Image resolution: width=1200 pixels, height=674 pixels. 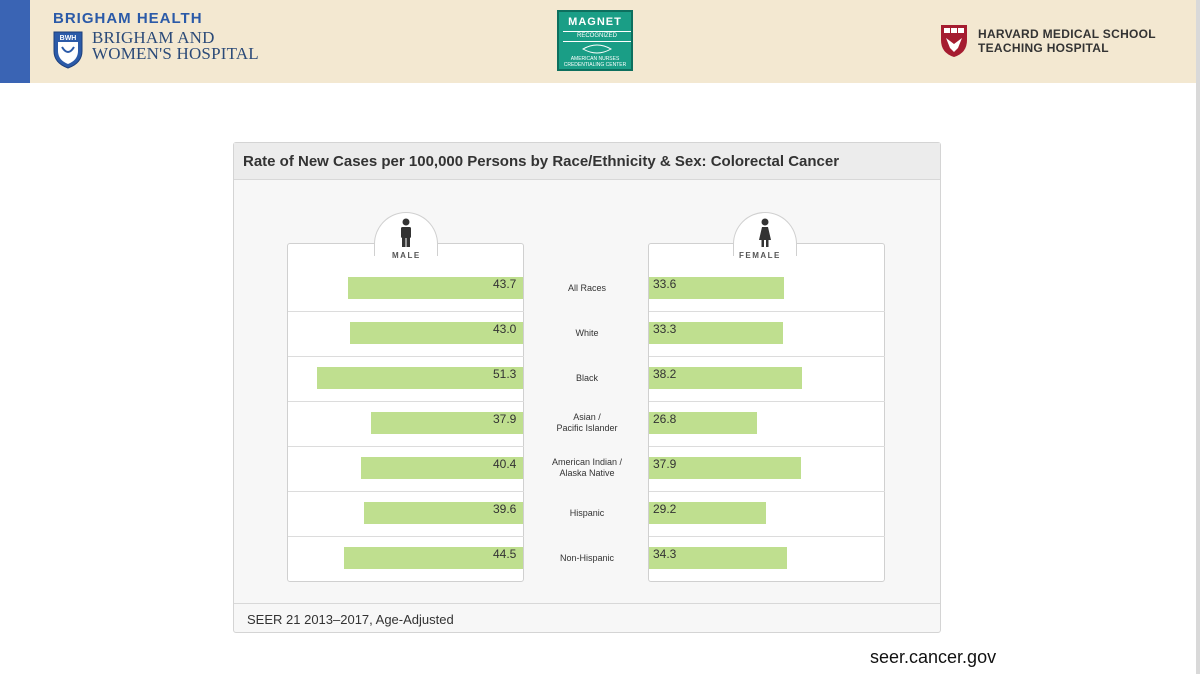 I want to click on chart-footer: SEER 21 2013–2017, Age-Adjusted, so click(x=587, y=618).